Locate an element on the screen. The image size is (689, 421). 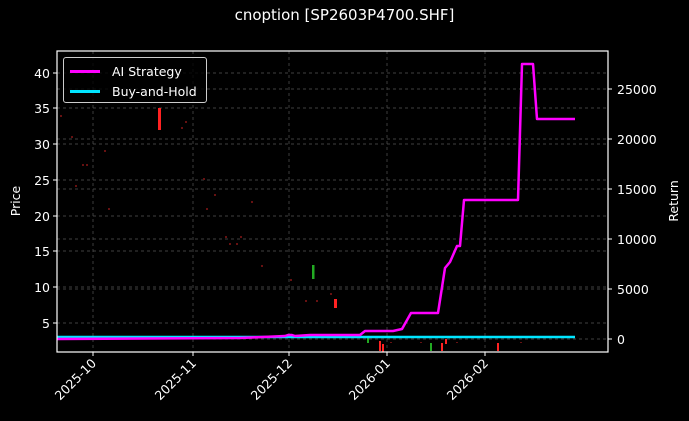
svg-text: 35 is located at coordinates (42, 108).